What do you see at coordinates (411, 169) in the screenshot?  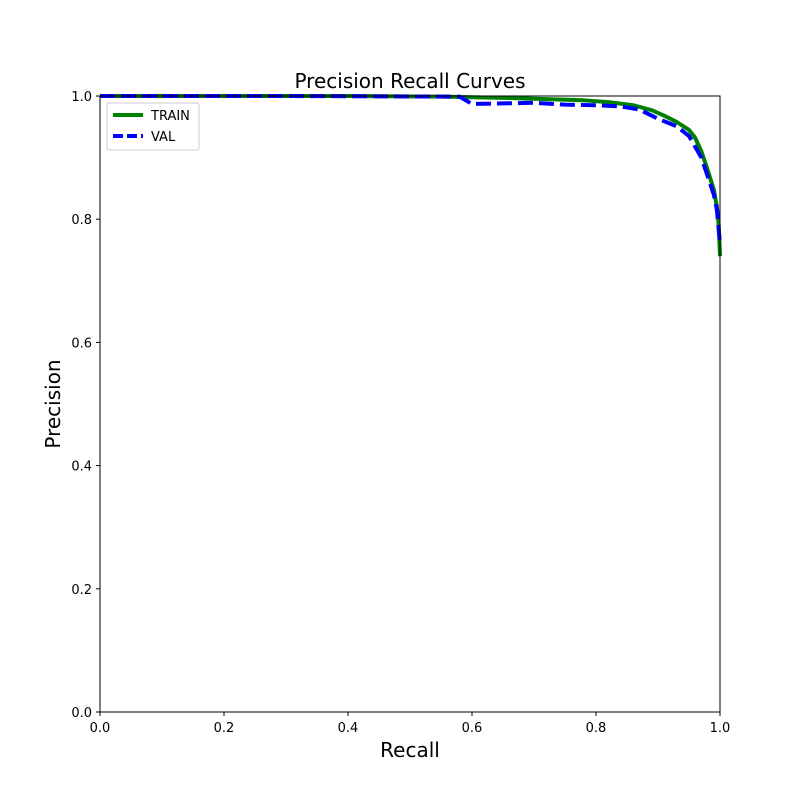 I see `series-line-val` at bounding box center [411, 169].